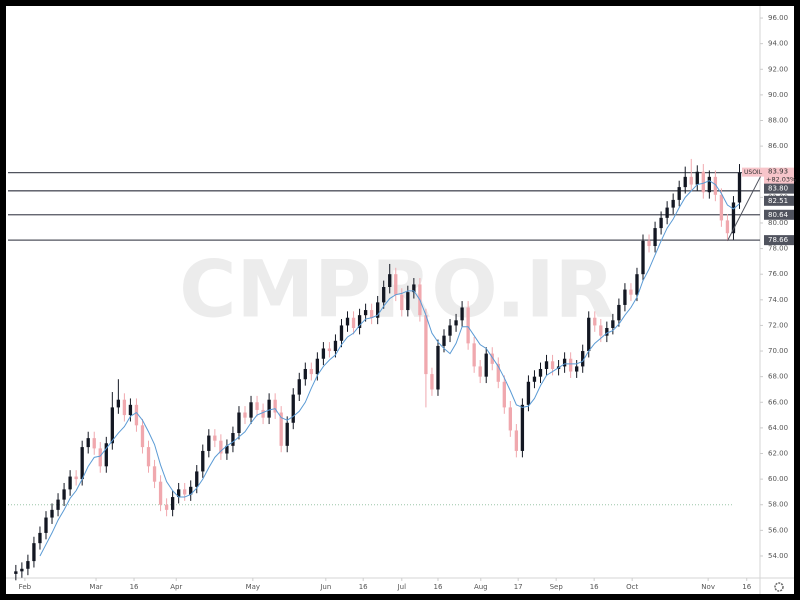 The width and height of the screenshot is (800, 600). I want to click on price-label: 83.93, so click(778, 172).